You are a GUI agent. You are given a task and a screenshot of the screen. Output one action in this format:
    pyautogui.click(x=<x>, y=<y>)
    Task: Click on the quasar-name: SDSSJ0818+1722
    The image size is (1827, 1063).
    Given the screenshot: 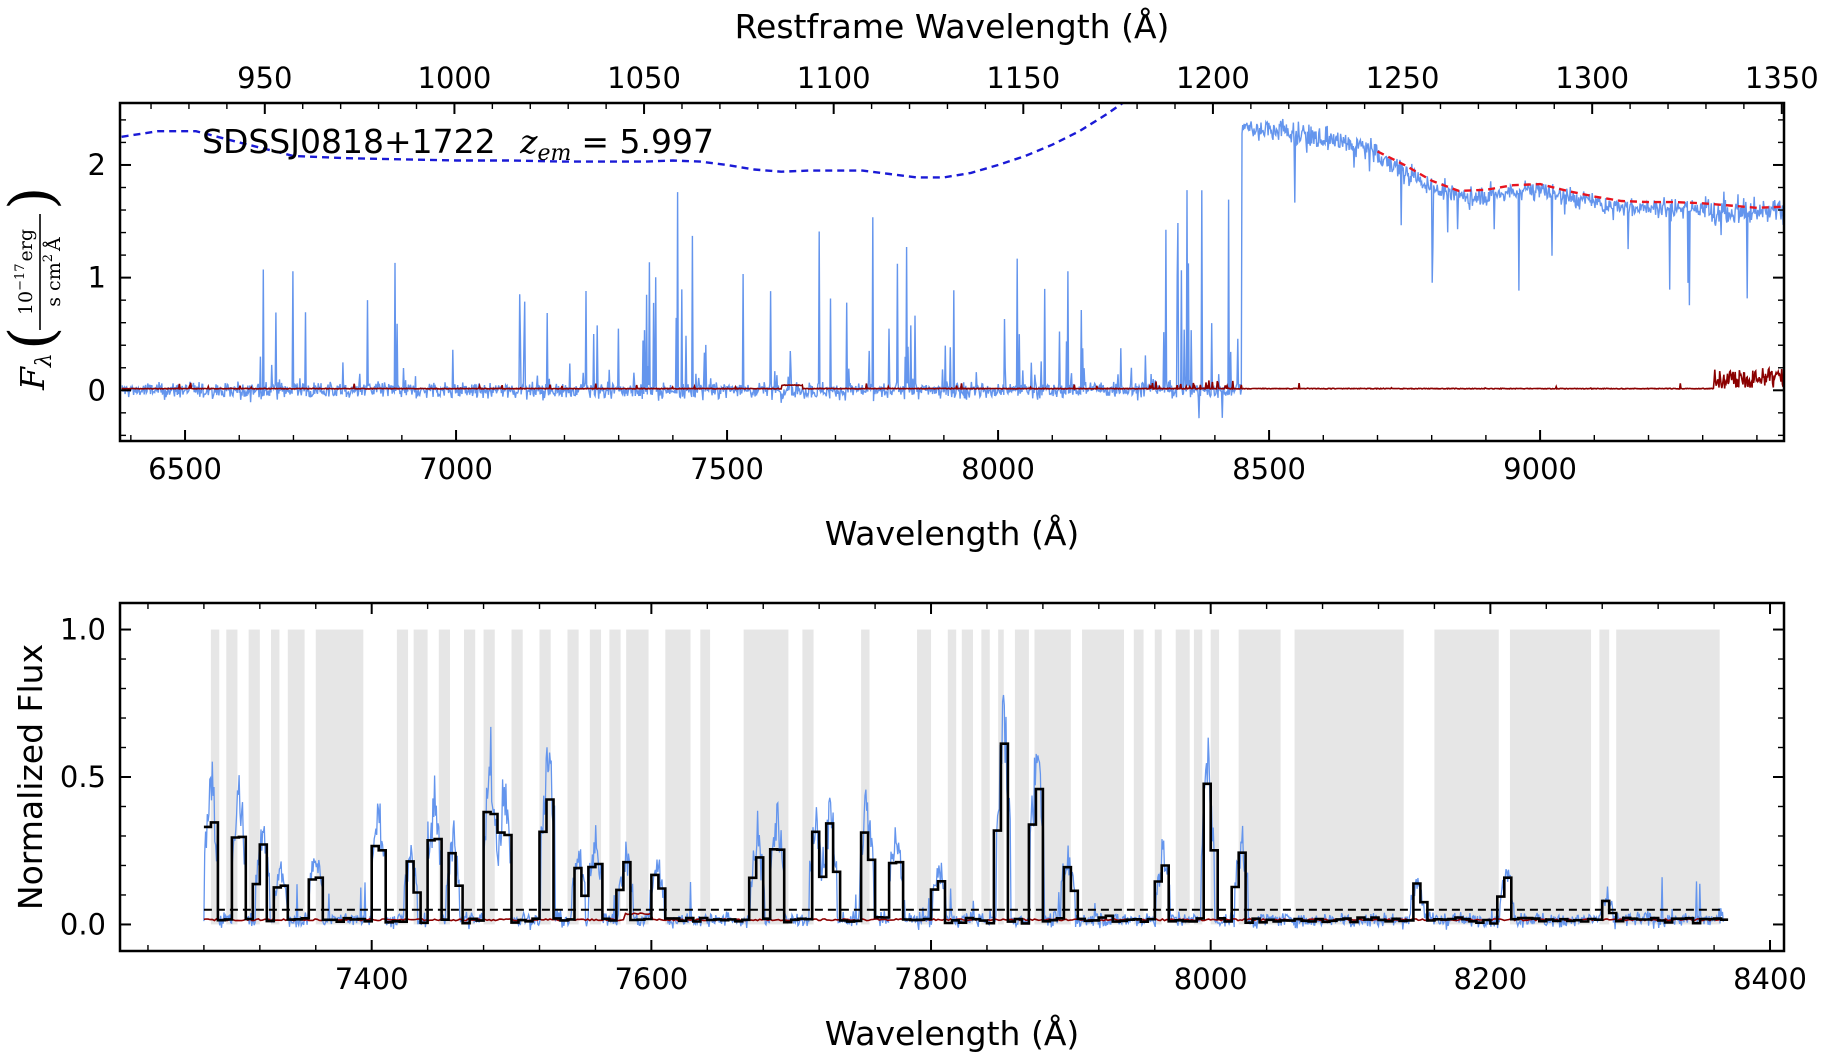 What is the action you would take?
    pyautogui.click(x=349, y=141)
    